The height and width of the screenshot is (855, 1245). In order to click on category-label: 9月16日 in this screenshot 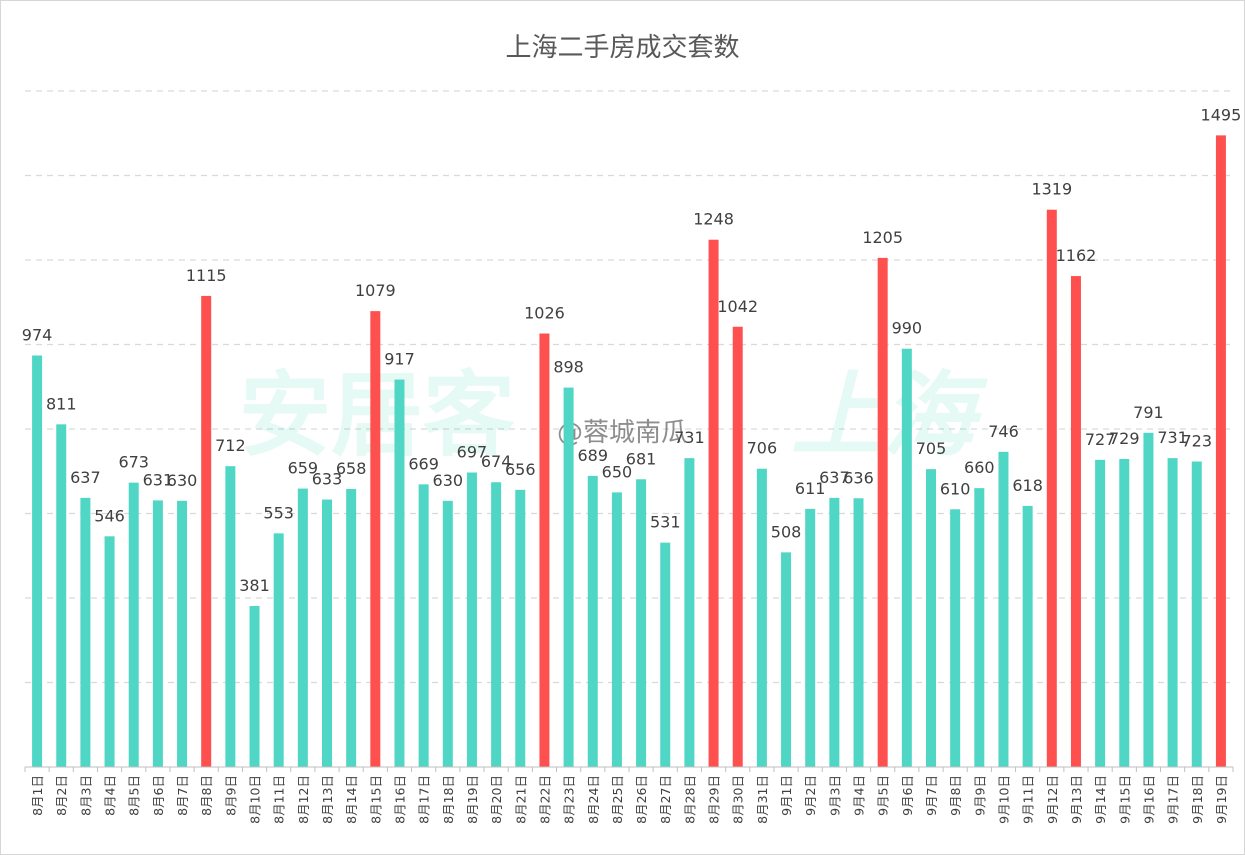, I will do `click(1148, 799)`.